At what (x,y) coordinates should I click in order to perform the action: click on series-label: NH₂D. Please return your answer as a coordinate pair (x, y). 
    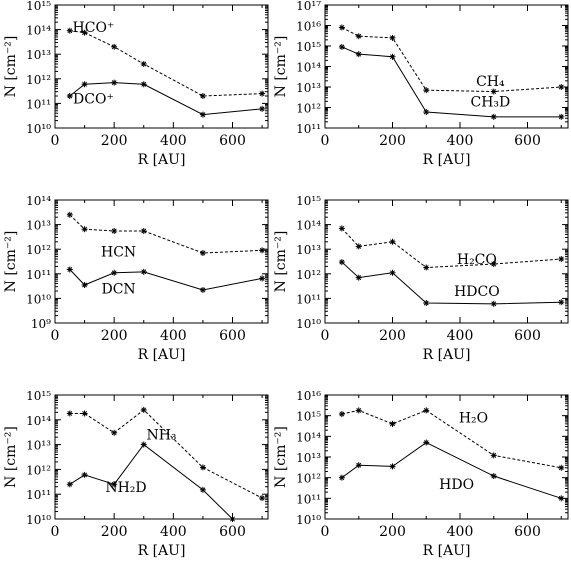
    Looking at the image, I should click on (125, 488).